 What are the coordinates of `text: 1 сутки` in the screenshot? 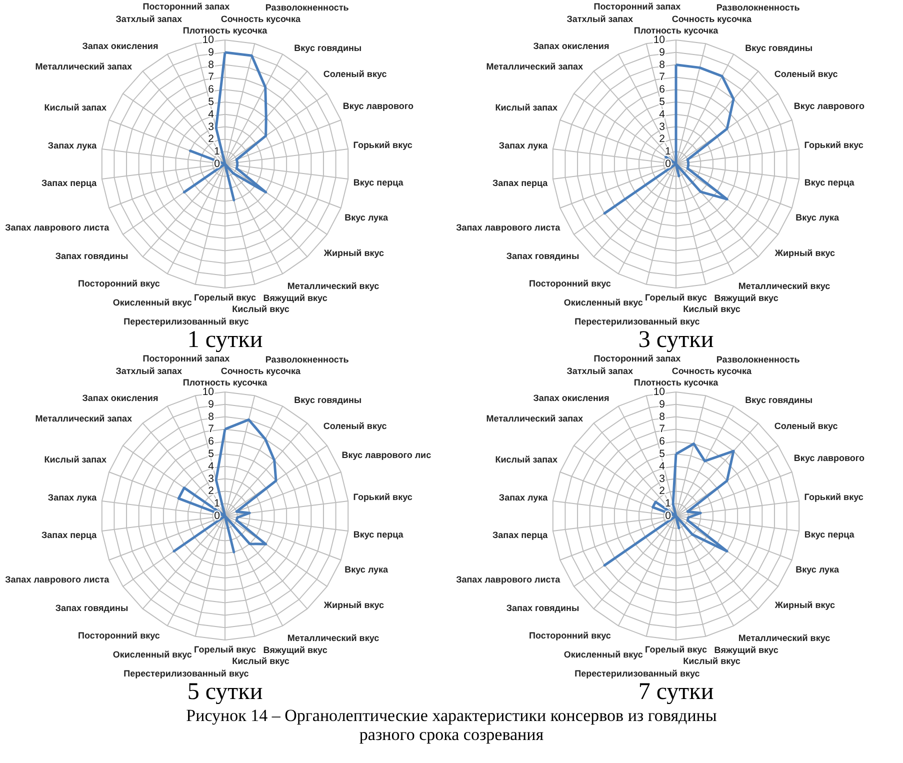 It's located at (225, 340).